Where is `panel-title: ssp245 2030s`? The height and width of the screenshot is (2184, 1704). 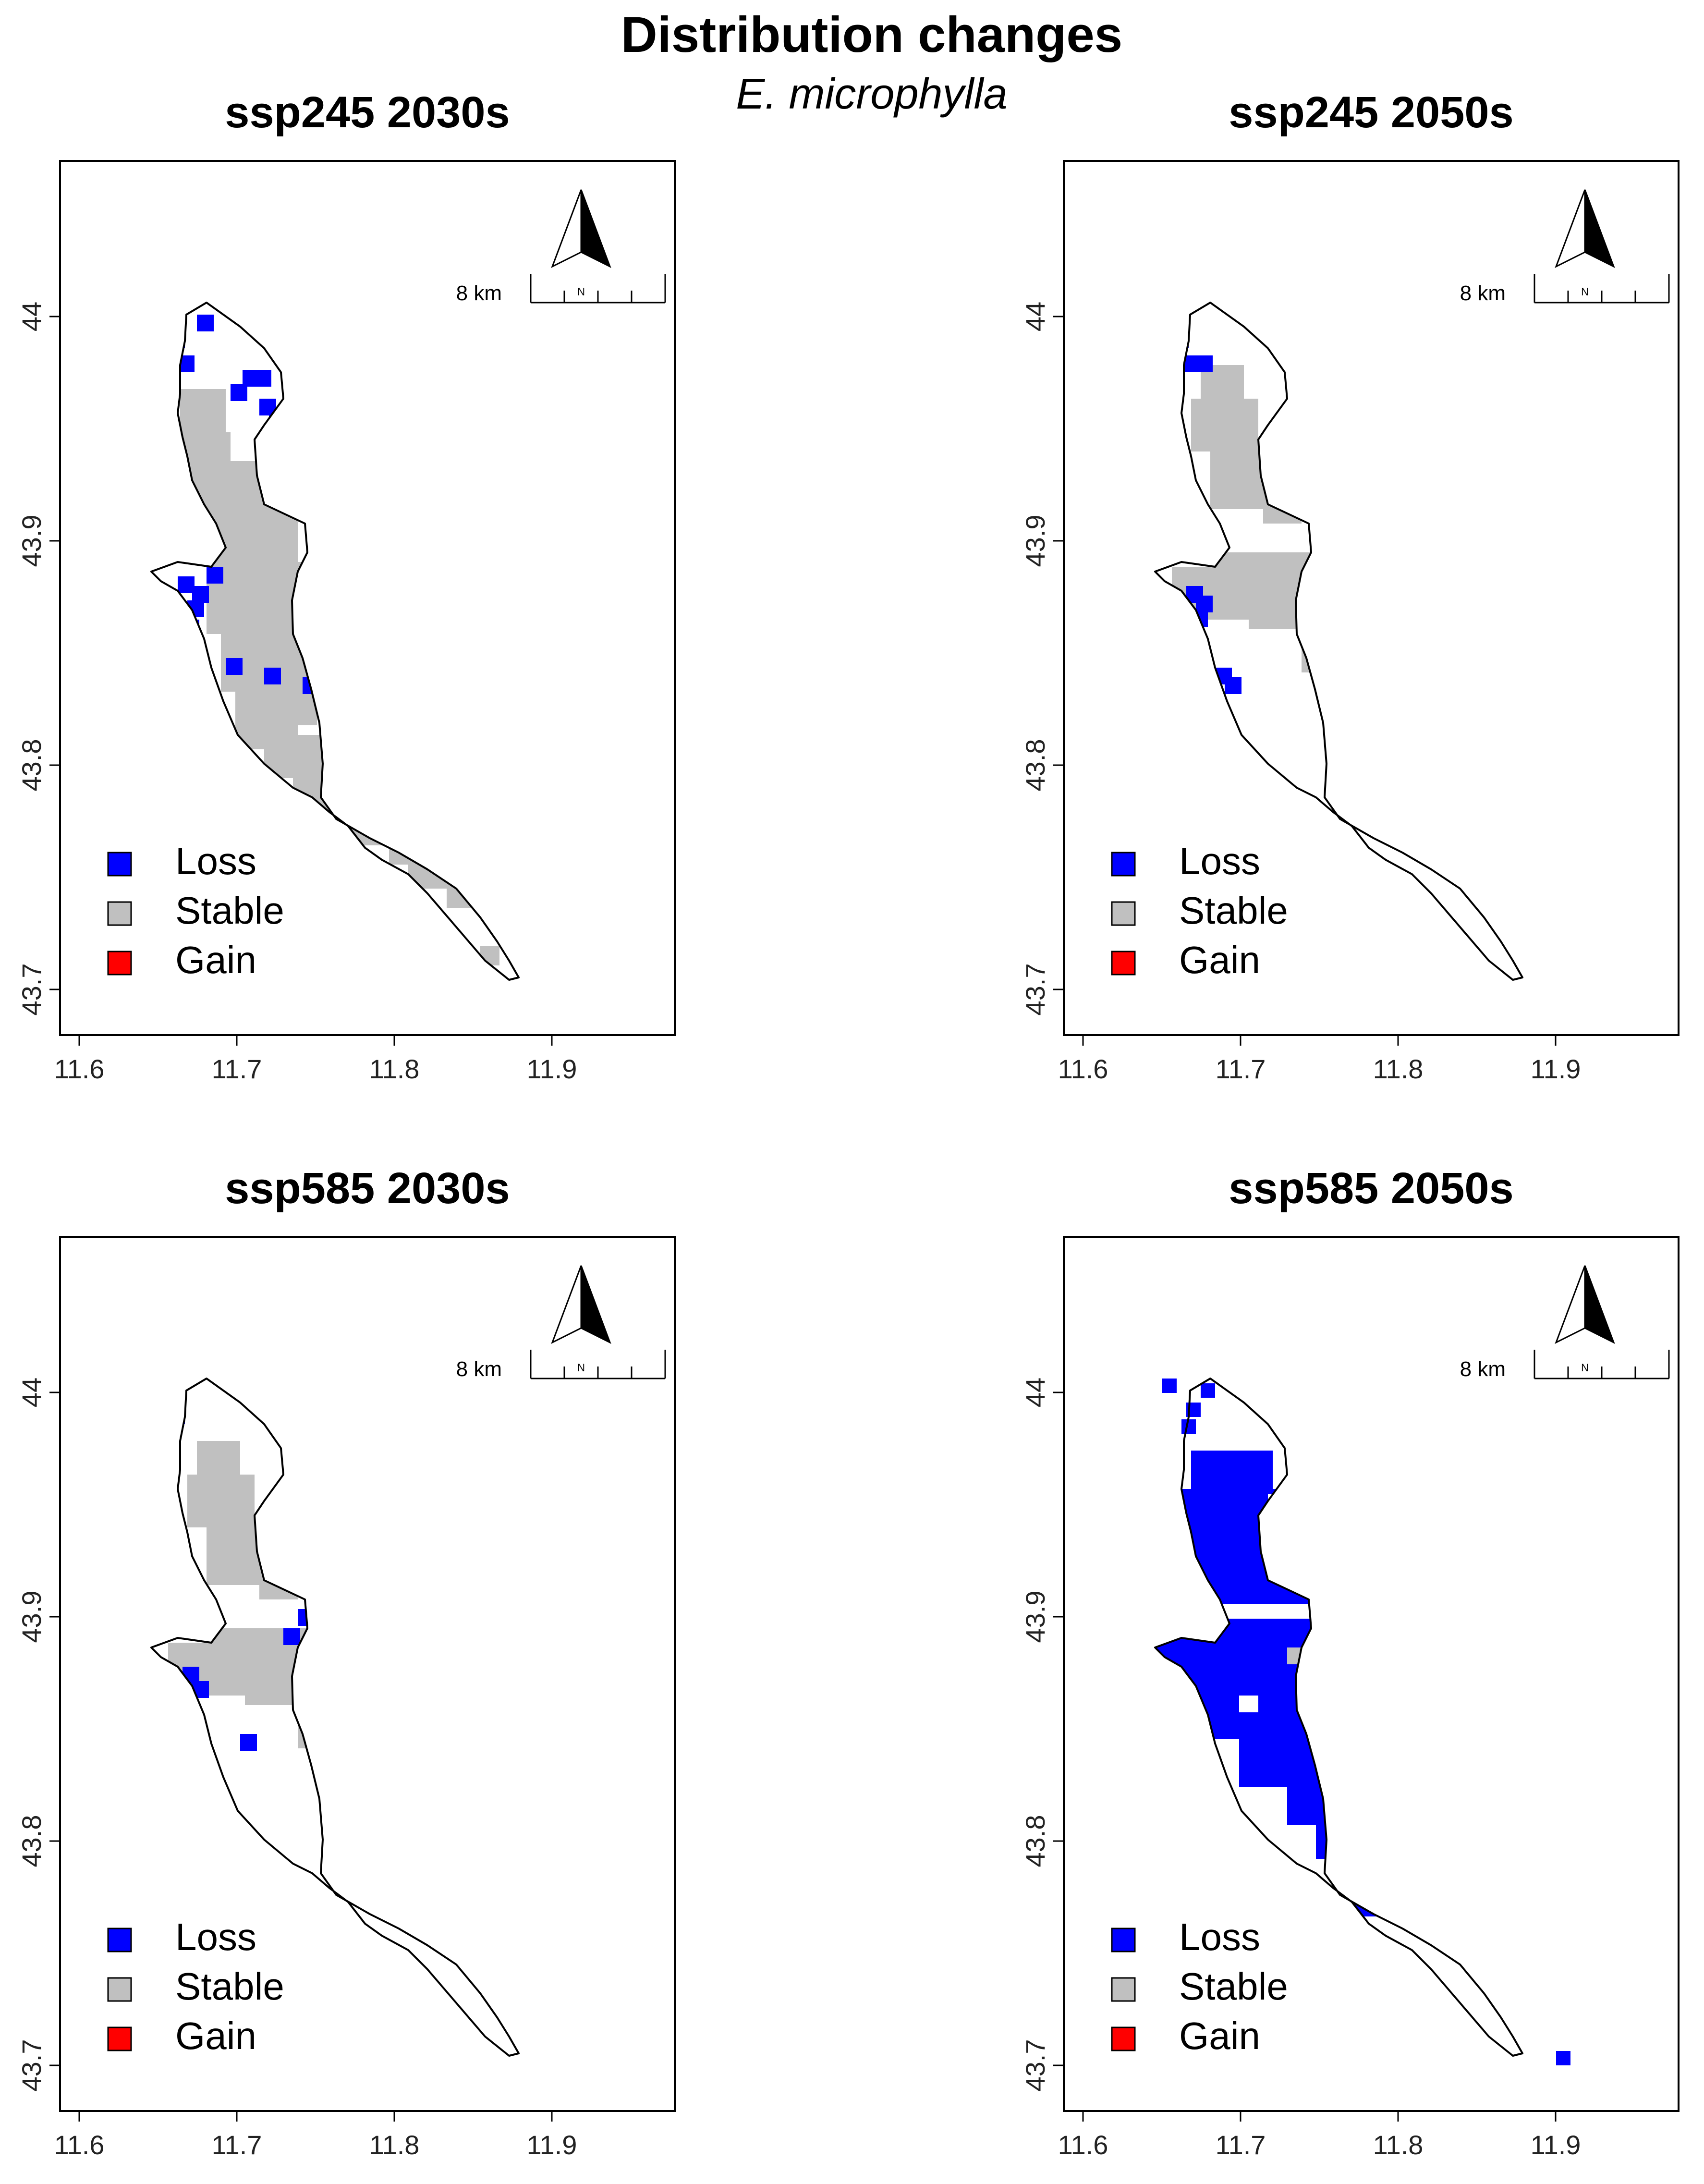 panel-title: ssp245 2030s is located at coordinates (367, 112).